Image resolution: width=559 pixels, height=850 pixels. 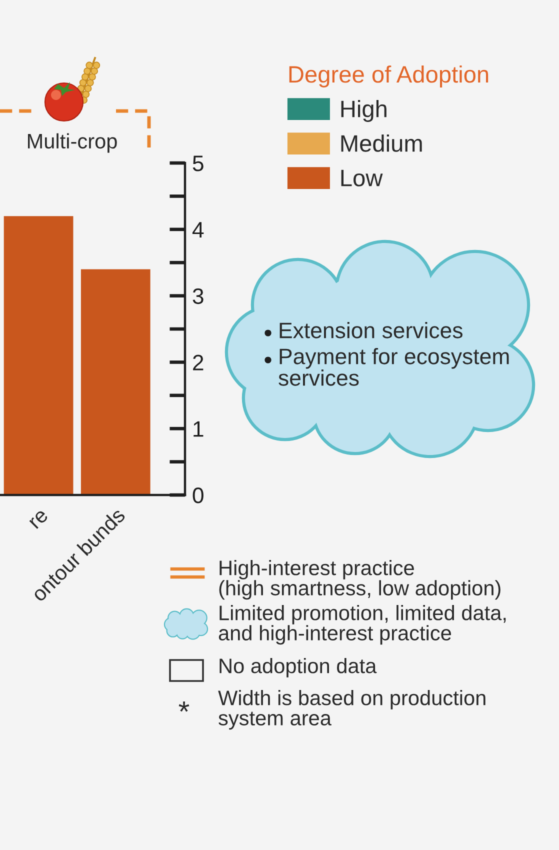 What do you see at coordinates (362, 625) in the screenshot?
I see `text: Limited promotion, limited data, and high-interest practice` at bounding box center [362, 625].